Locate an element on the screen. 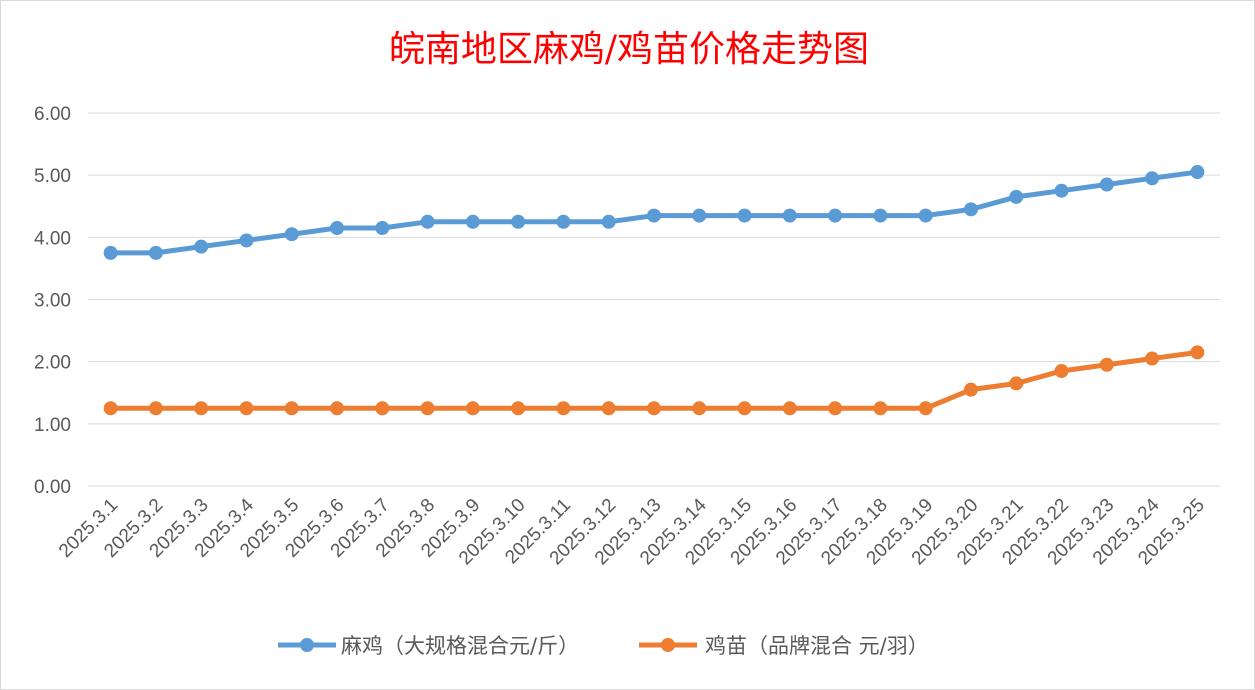 The image size is (1255, 690). y-tick-label: 5.00 is located at coordinates (52, 176).